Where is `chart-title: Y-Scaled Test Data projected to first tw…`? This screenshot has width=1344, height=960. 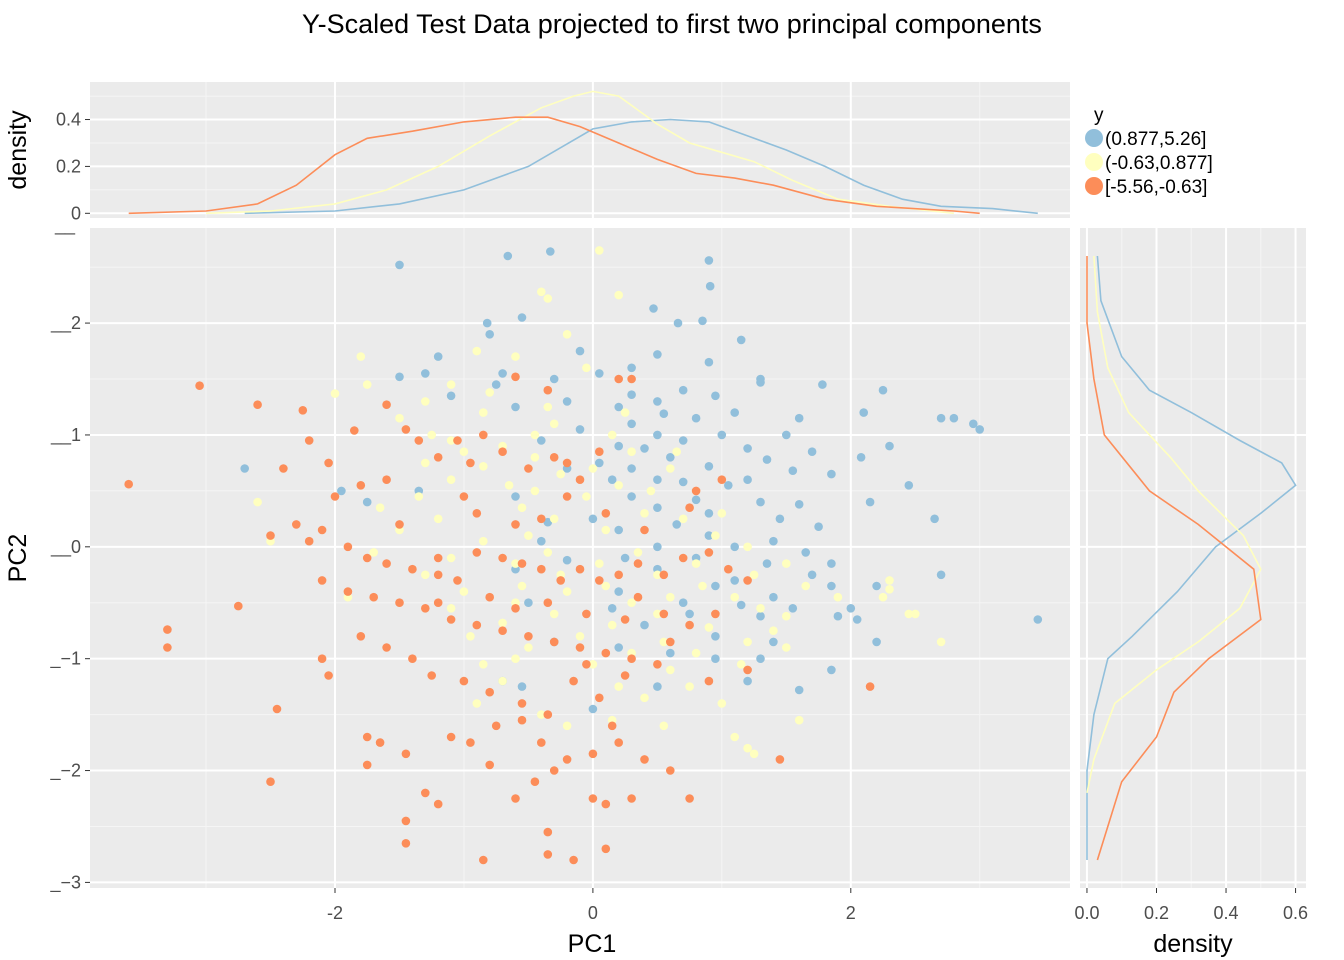 chart-title: Y-Scaled Test Data projected to first tw… is located at coordinates (672, 24).